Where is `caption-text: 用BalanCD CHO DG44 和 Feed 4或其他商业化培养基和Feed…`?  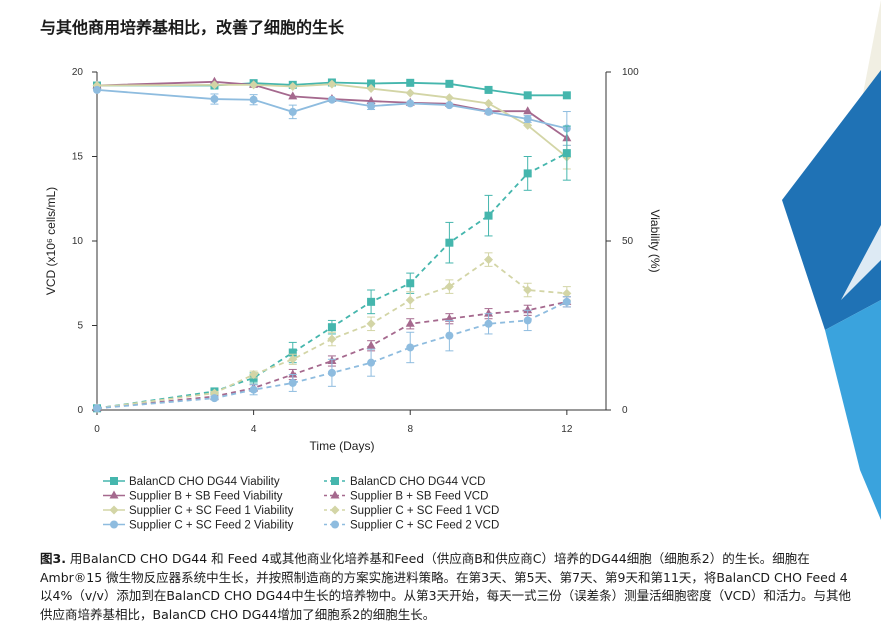 caption-text: 用BalanCD CHO DG44 和 Feed 4或其他商业化培养基和Feed… is located at coordinates (445, 586).